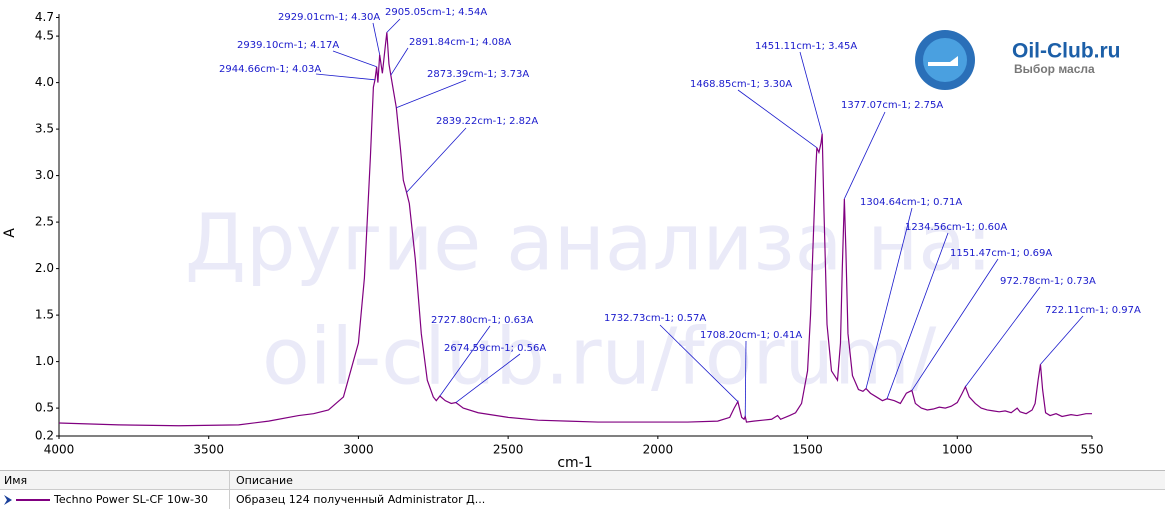 The image size is (1165, 510). What do you see at coordinates (1066, 51) in the screenshot?
I see `logo-title: Oil-Club.ru` at bounding box center [1066, 51].